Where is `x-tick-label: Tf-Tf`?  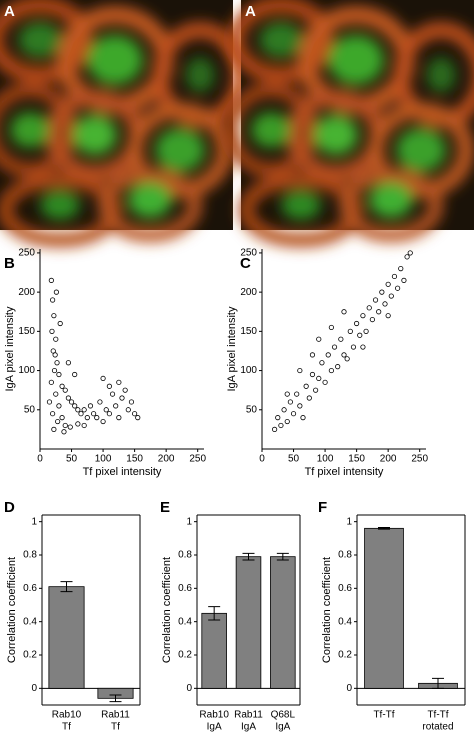 x-tick-label: Tf-Tf is located at coordinates (383, 715).